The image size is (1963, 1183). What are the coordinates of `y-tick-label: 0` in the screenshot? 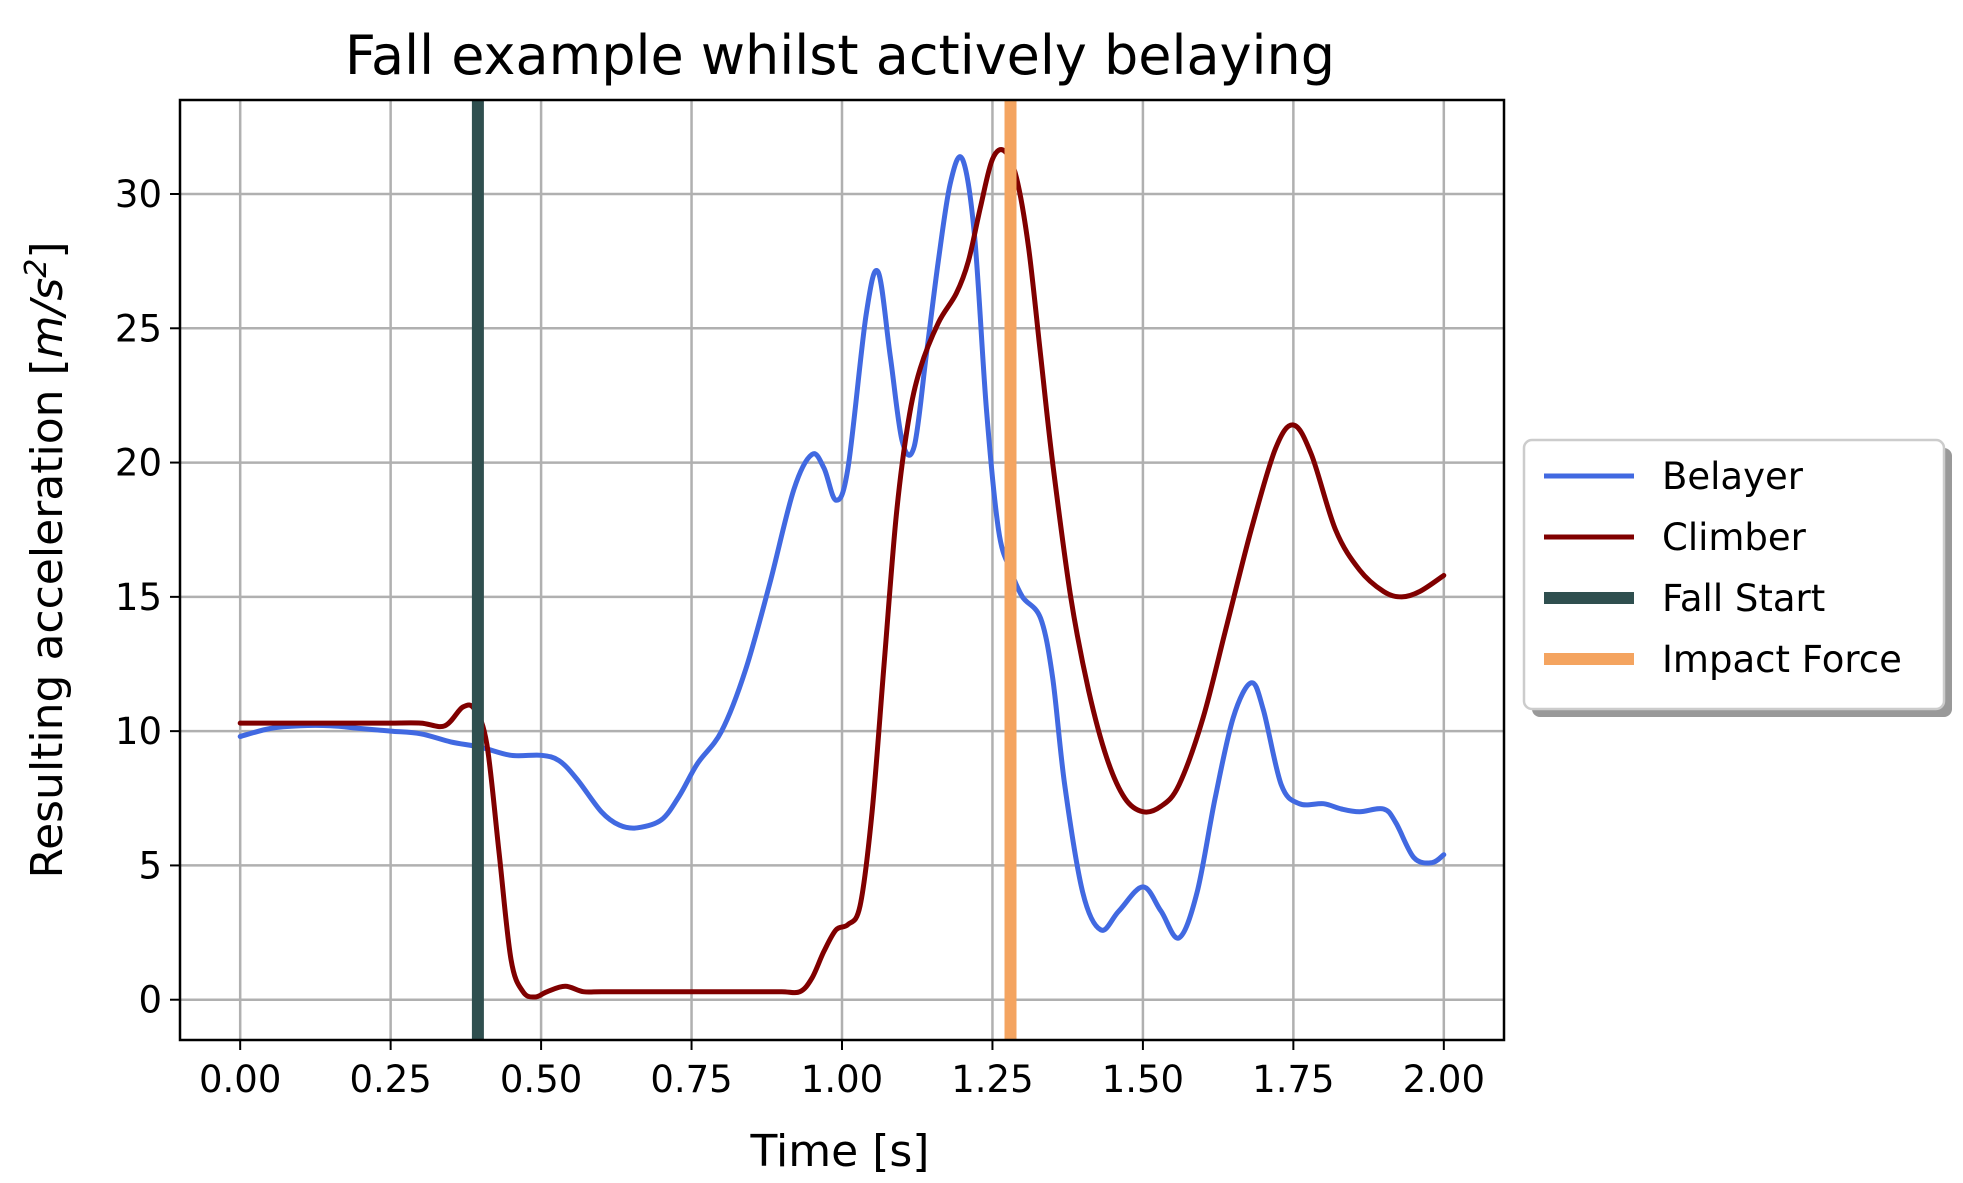 It's located at (150, 1000).